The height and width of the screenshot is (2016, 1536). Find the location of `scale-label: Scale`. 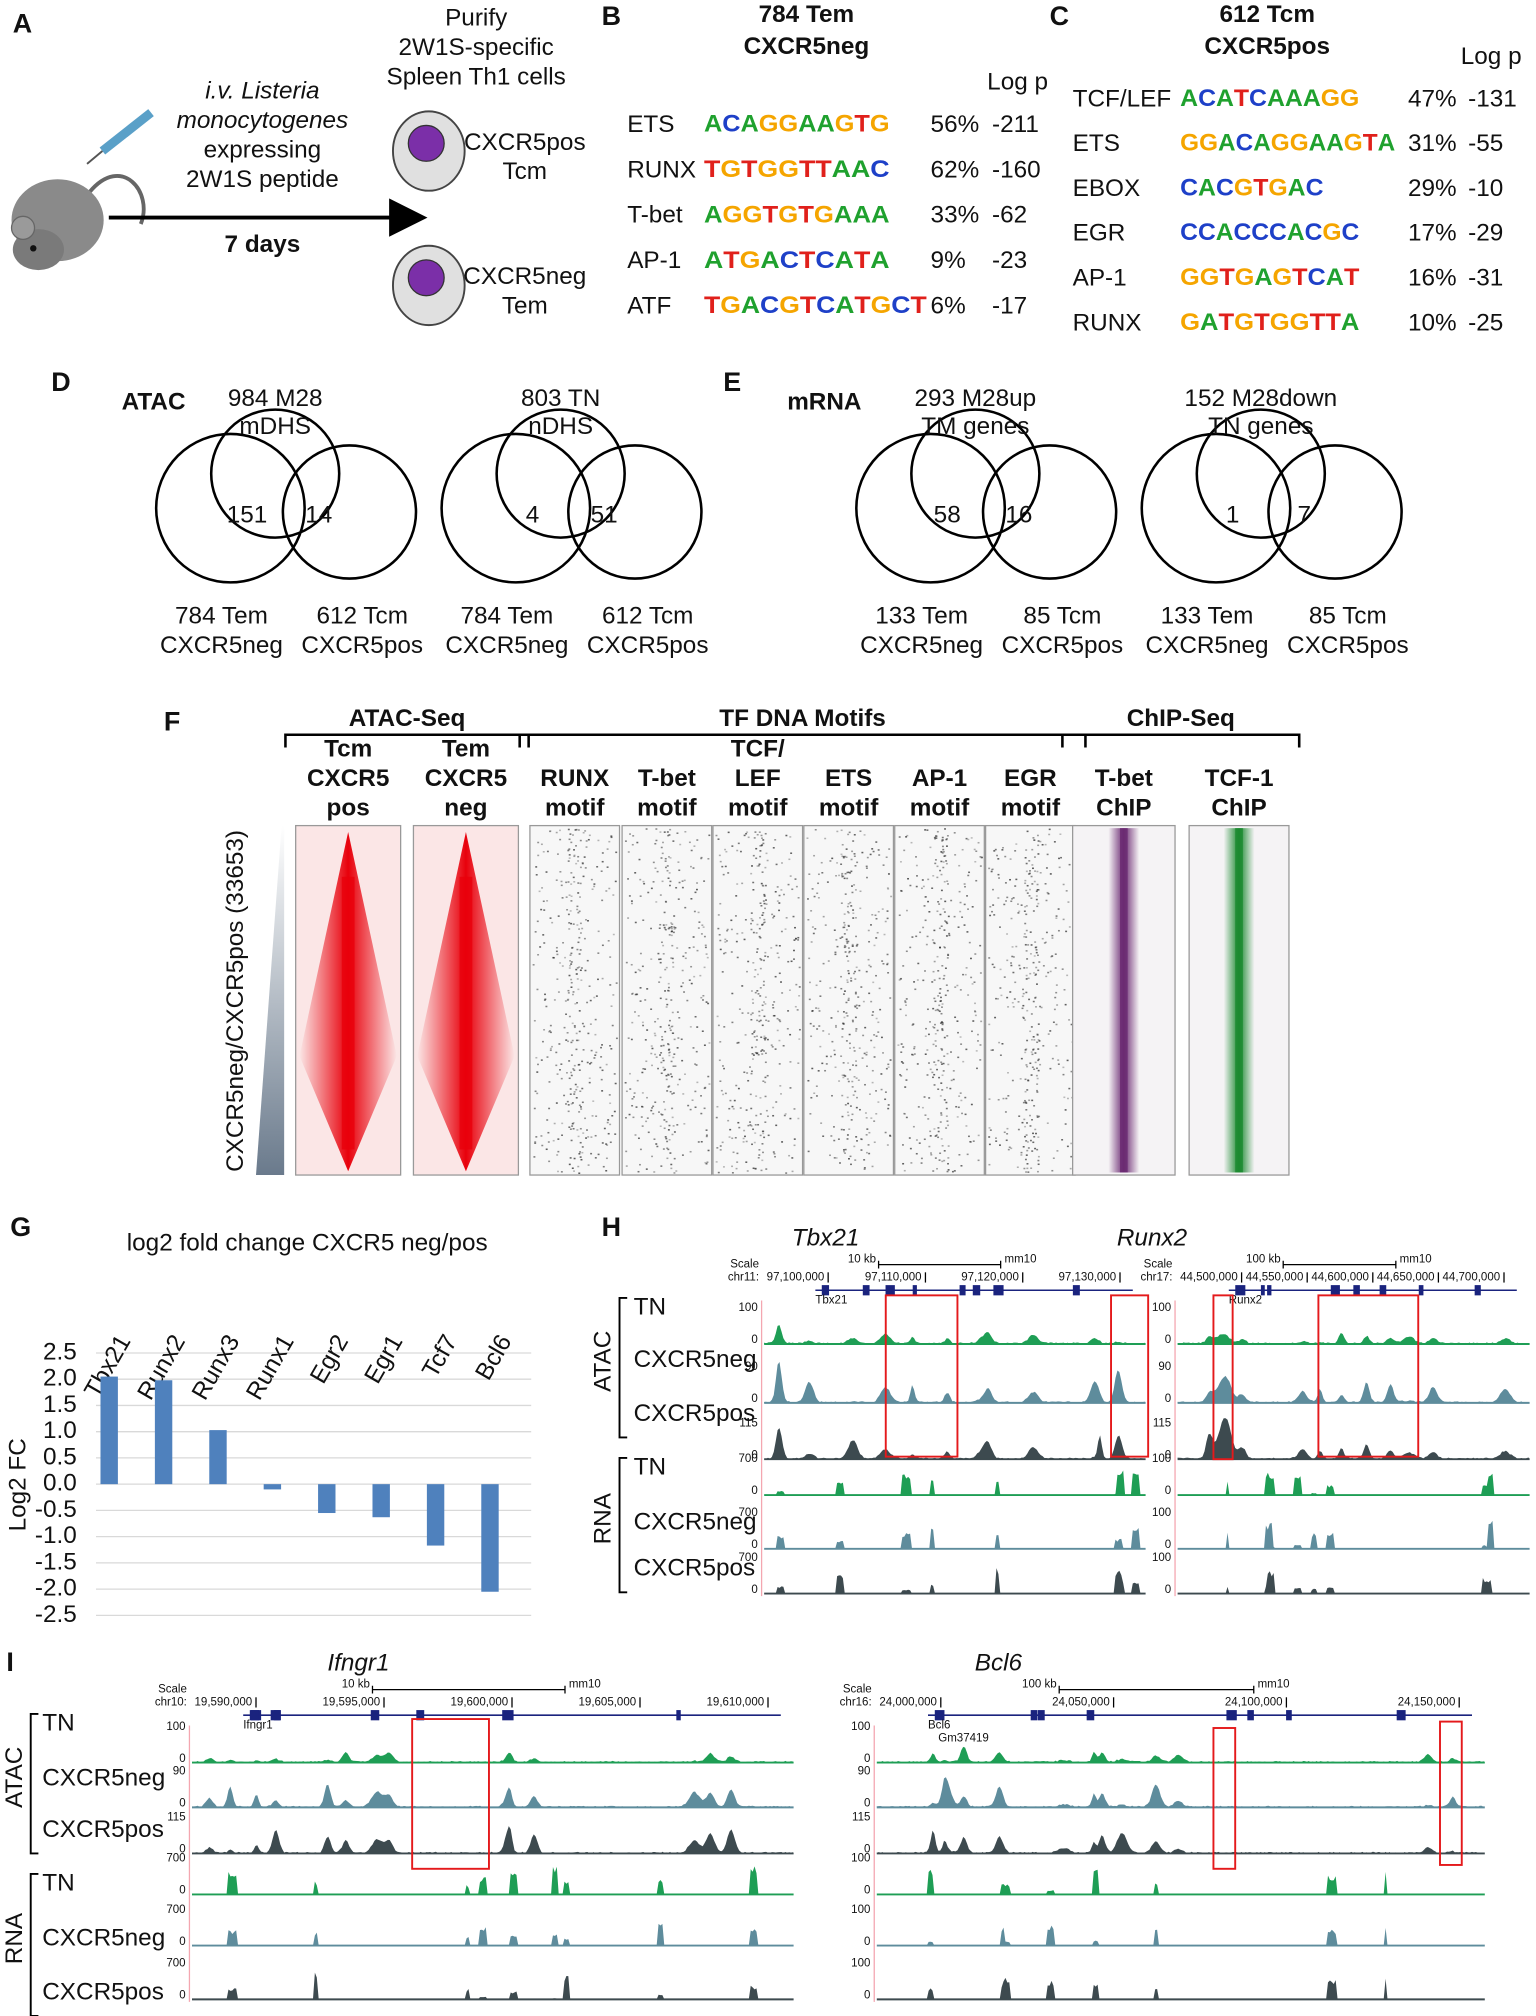

scale-label: Scale is located at coordinates (744, 1265).